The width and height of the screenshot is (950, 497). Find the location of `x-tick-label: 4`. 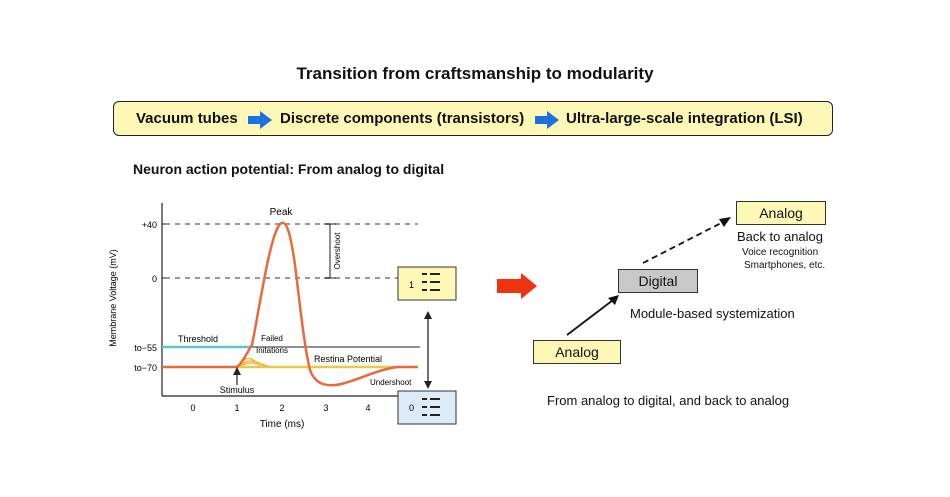

x-tick-label: 4 is located at coordinates (367, 408).